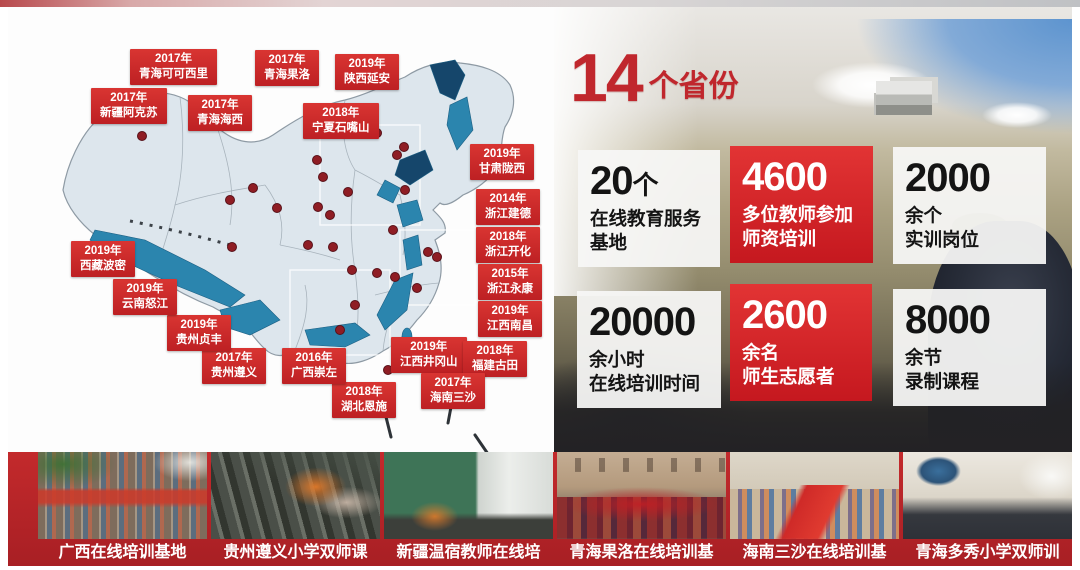 This screenshot has height=570, width=1080. Describe the element at coordinates (607, 78) in the screenshot. I see `headline-number: 14` at that location.